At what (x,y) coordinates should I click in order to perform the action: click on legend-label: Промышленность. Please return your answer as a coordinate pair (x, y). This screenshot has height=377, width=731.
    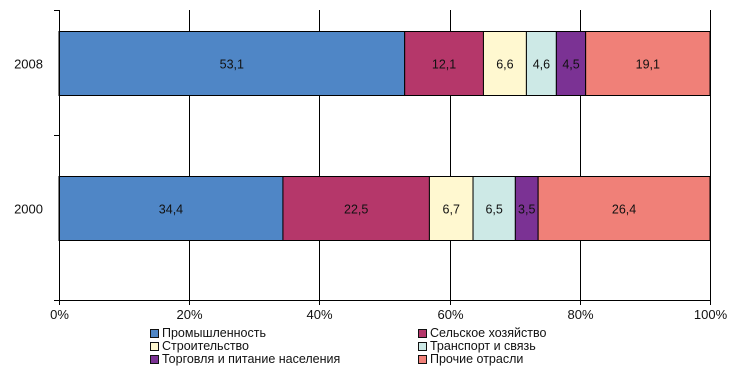
    Looking at the image, I should click on (214, 333).